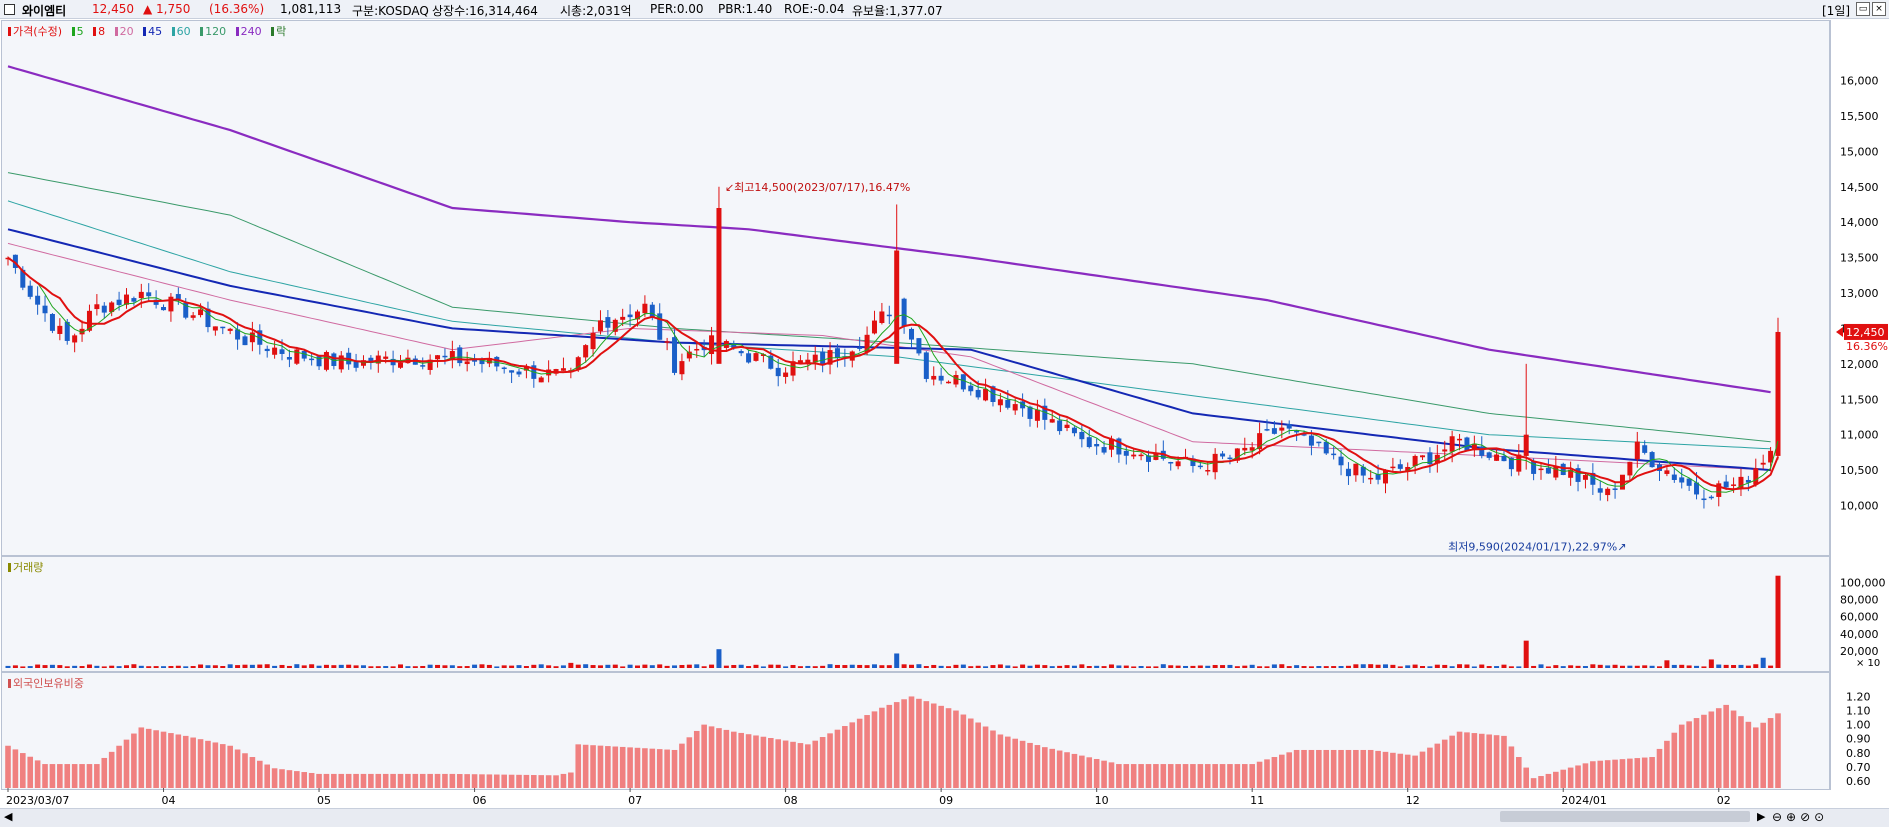  Describe the element at coordinates (817, 187) in the screenshot. I see `high-annotation: ↙최고14,500(2023/07/17),16.47%` at that location.